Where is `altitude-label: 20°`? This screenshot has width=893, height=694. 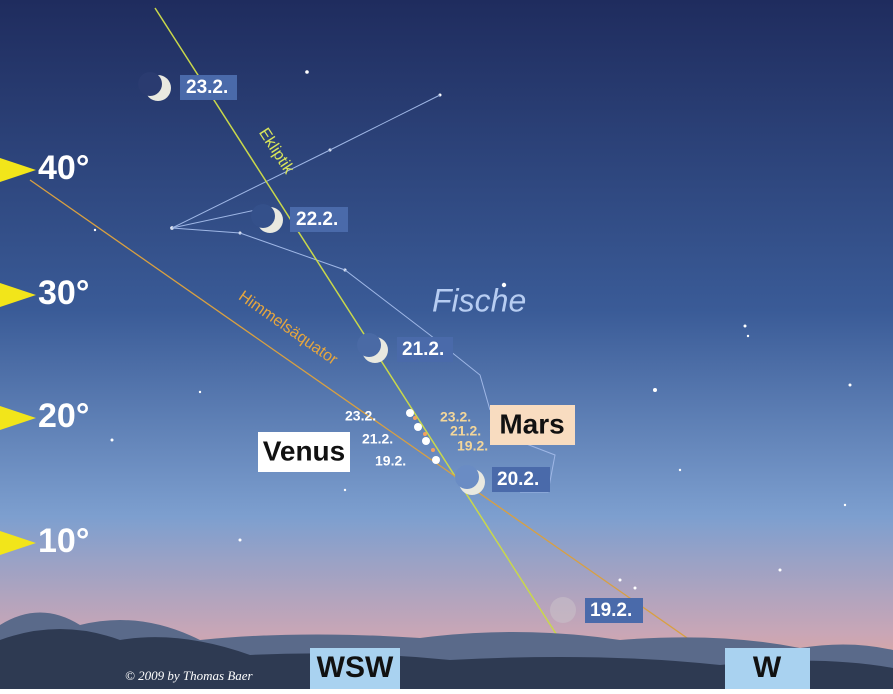 altitude-label: 20° is located at coordinates (63, 416).